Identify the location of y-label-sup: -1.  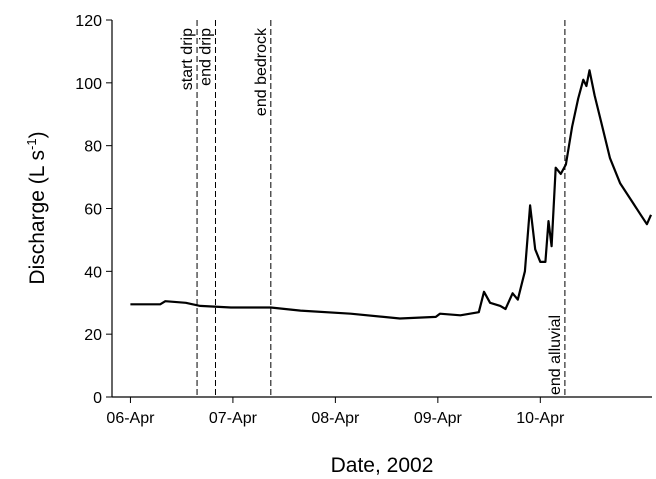
(31, 144).